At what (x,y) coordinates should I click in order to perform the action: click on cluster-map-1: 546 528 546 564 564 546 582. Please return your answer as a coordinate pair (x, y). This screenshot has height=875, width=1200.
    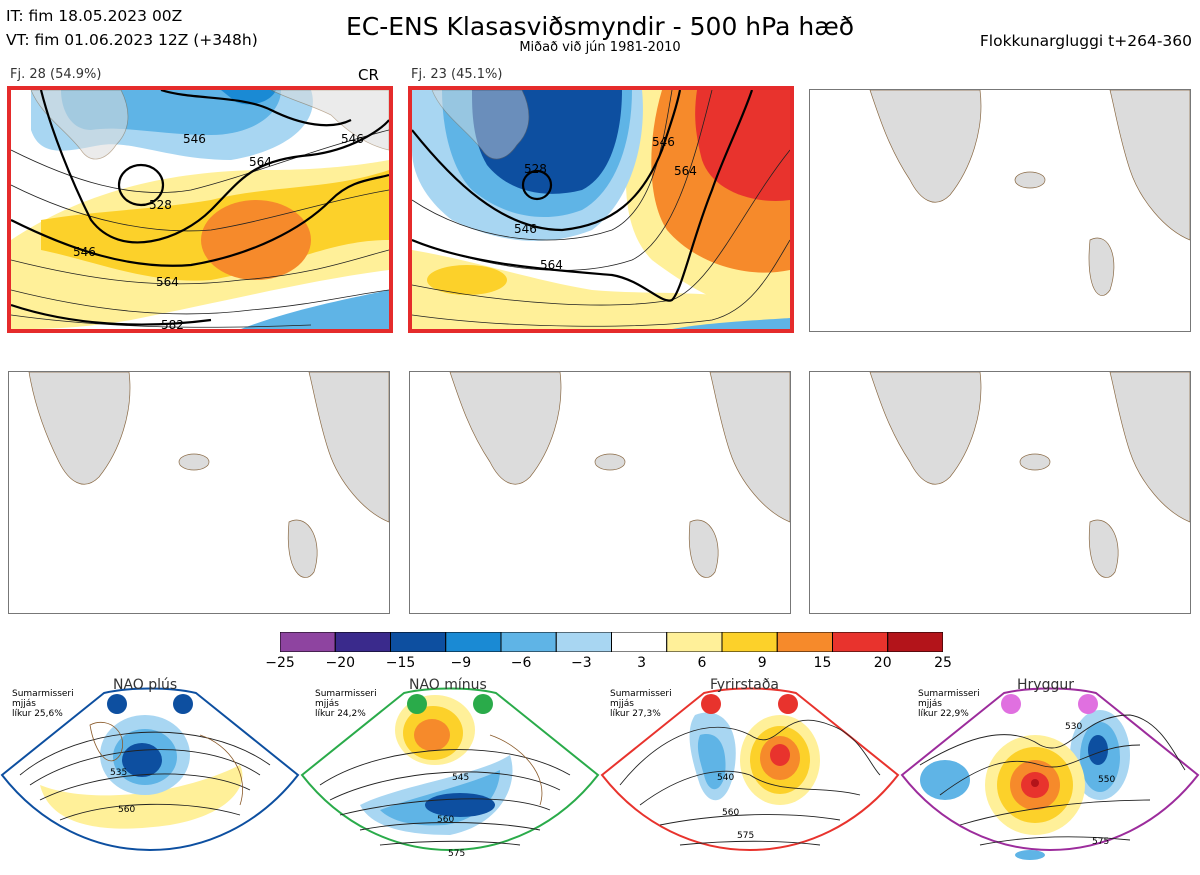
    Looking at the image, I should click on (200, 209).